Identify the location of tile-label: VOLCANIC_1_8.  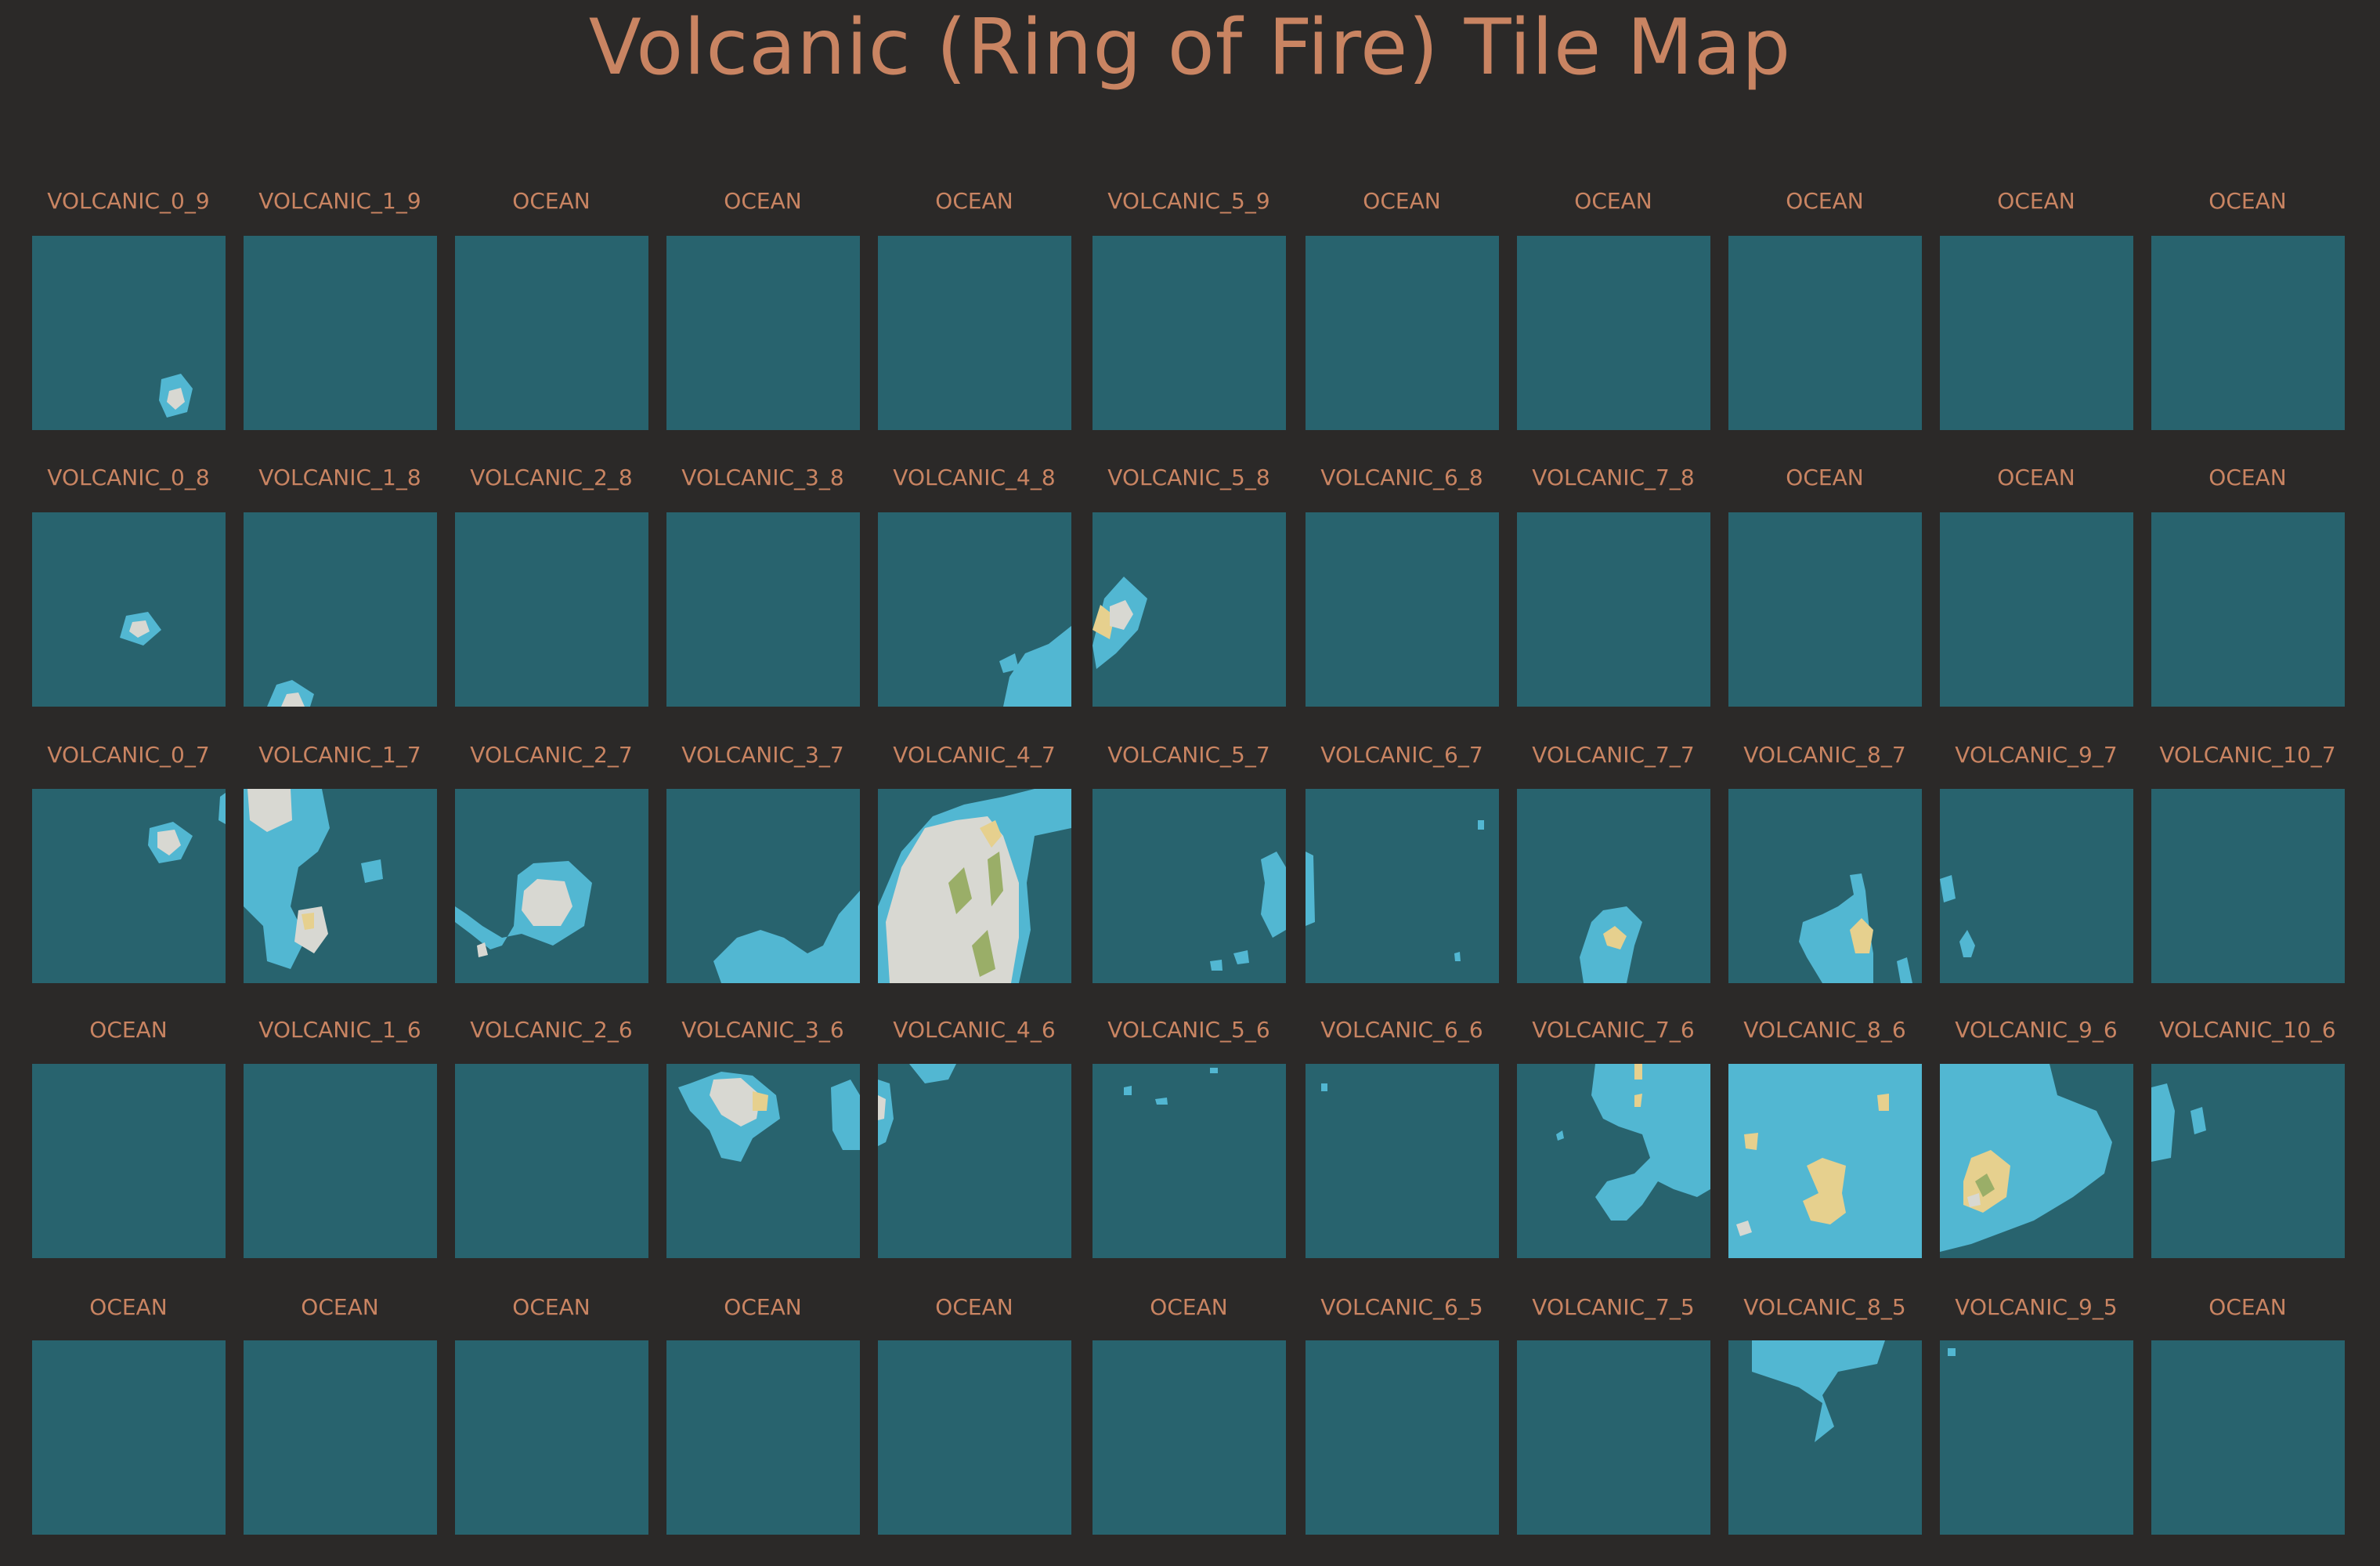
(339, 478).